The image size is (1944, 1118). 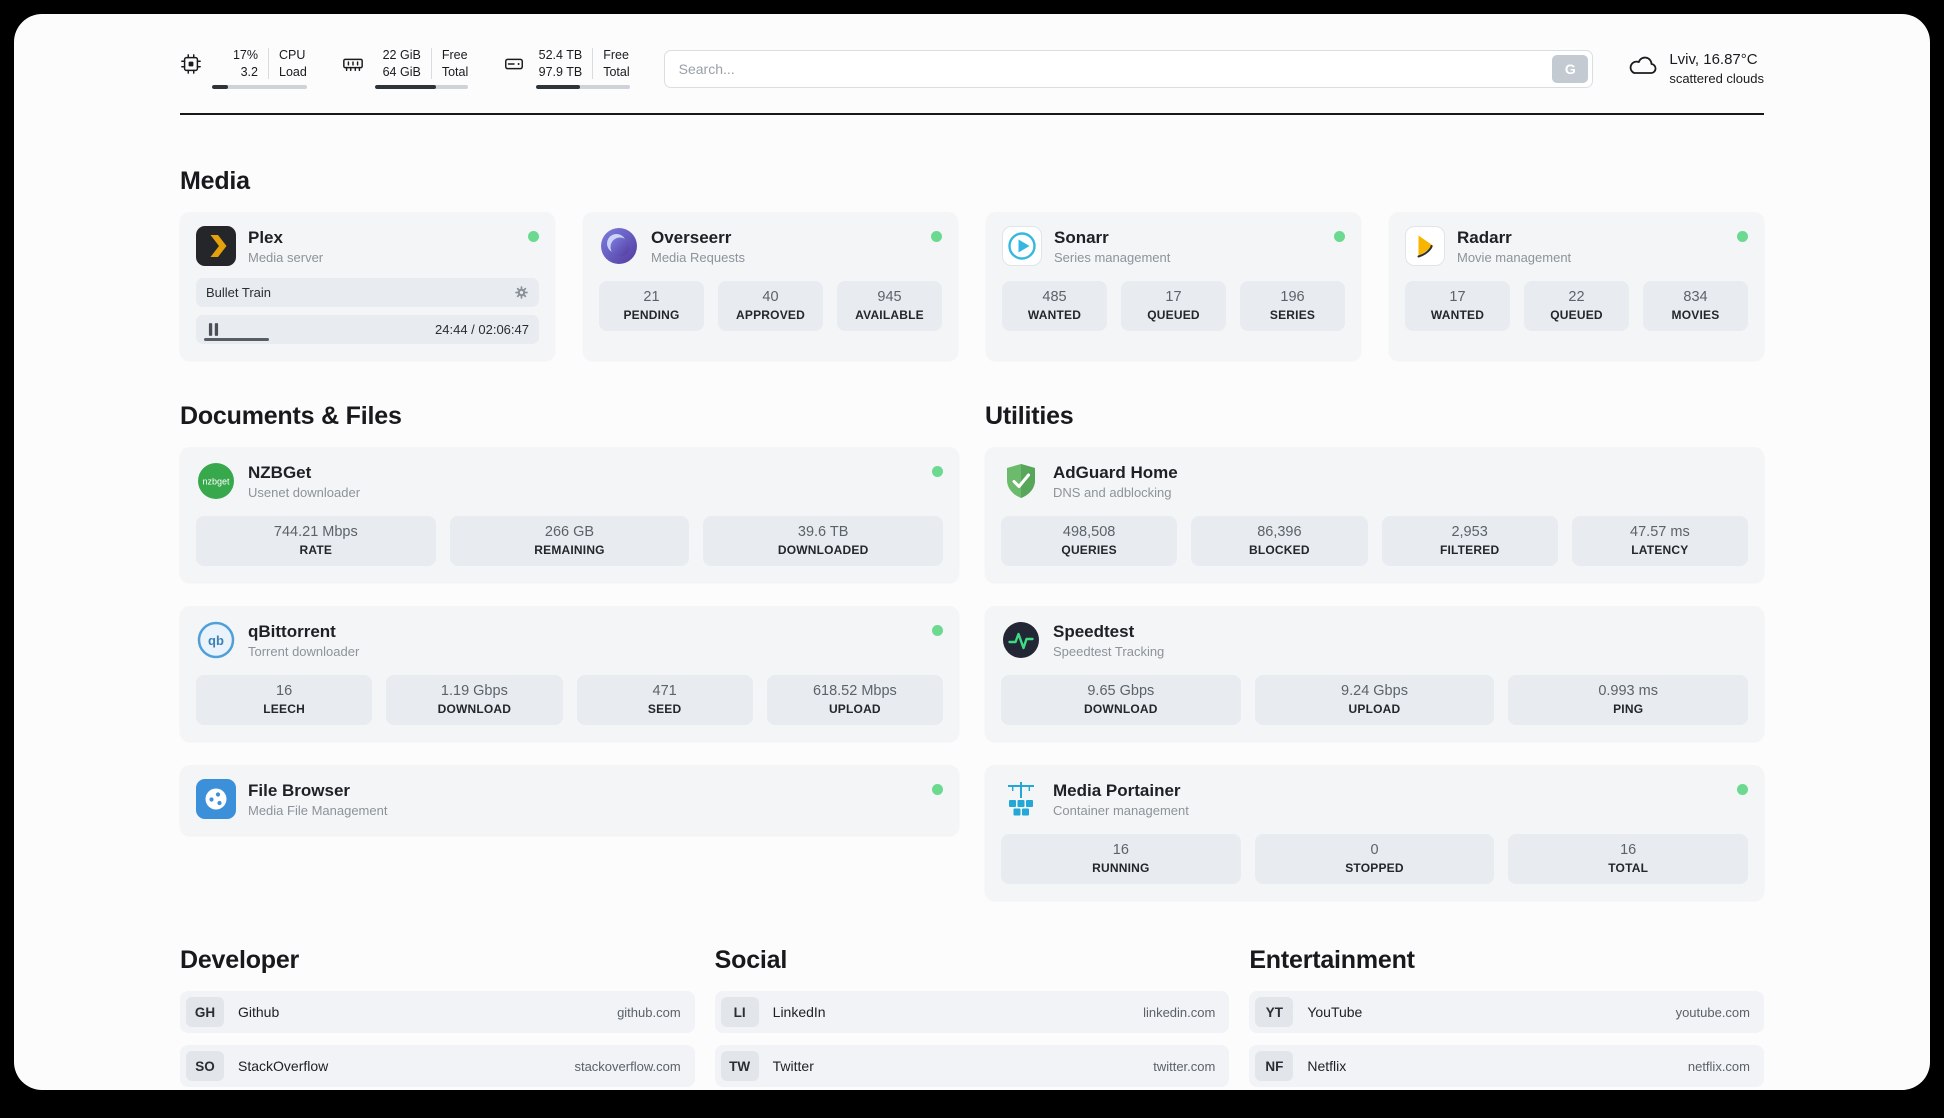 I want to click on search-bar: G, so click(x=1128, y=68).